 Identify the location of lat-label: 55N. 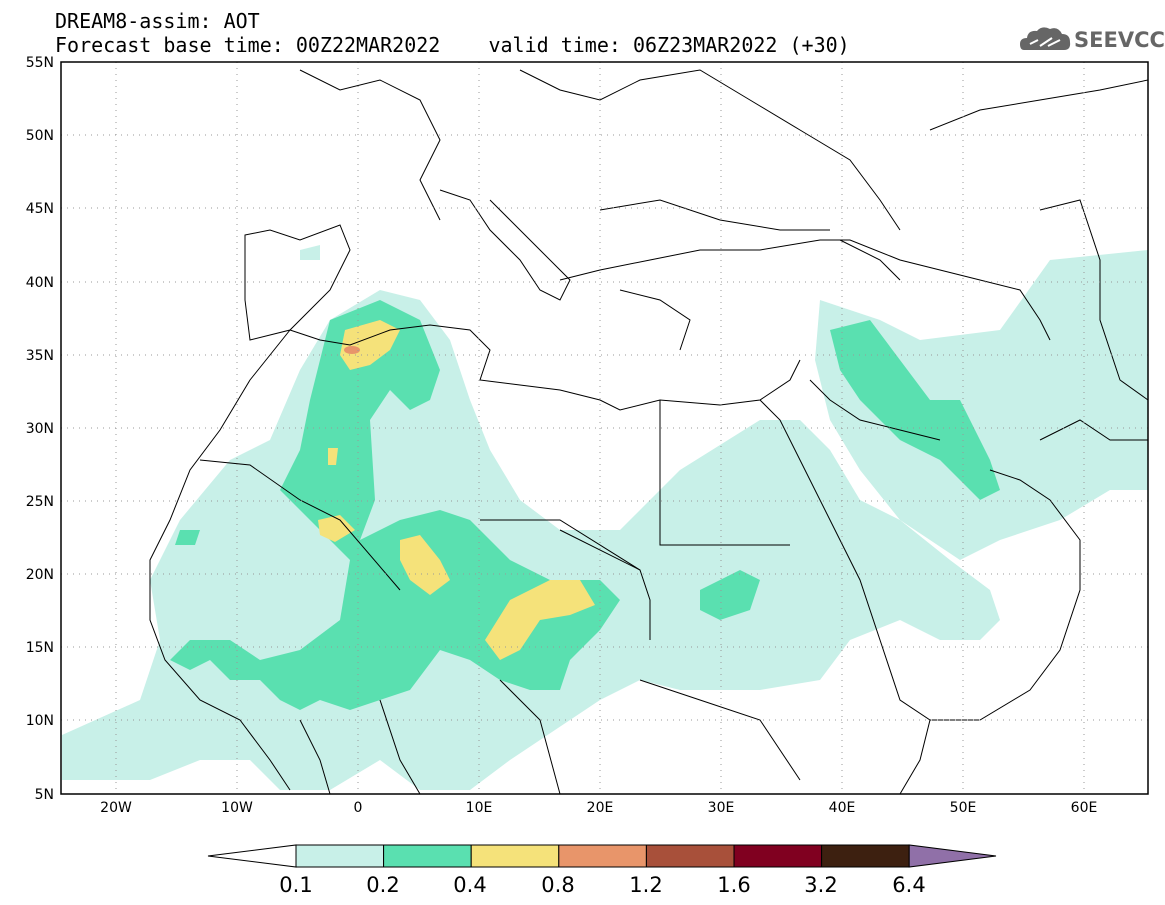
(40, 63).